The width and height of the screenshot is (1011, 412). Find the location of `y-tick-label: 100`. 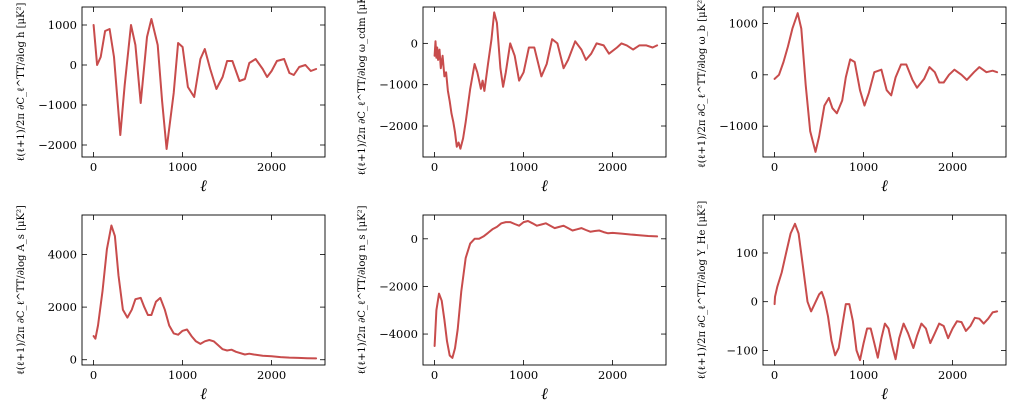

y-tick-label: 100 is located at coordinates (747, 253).